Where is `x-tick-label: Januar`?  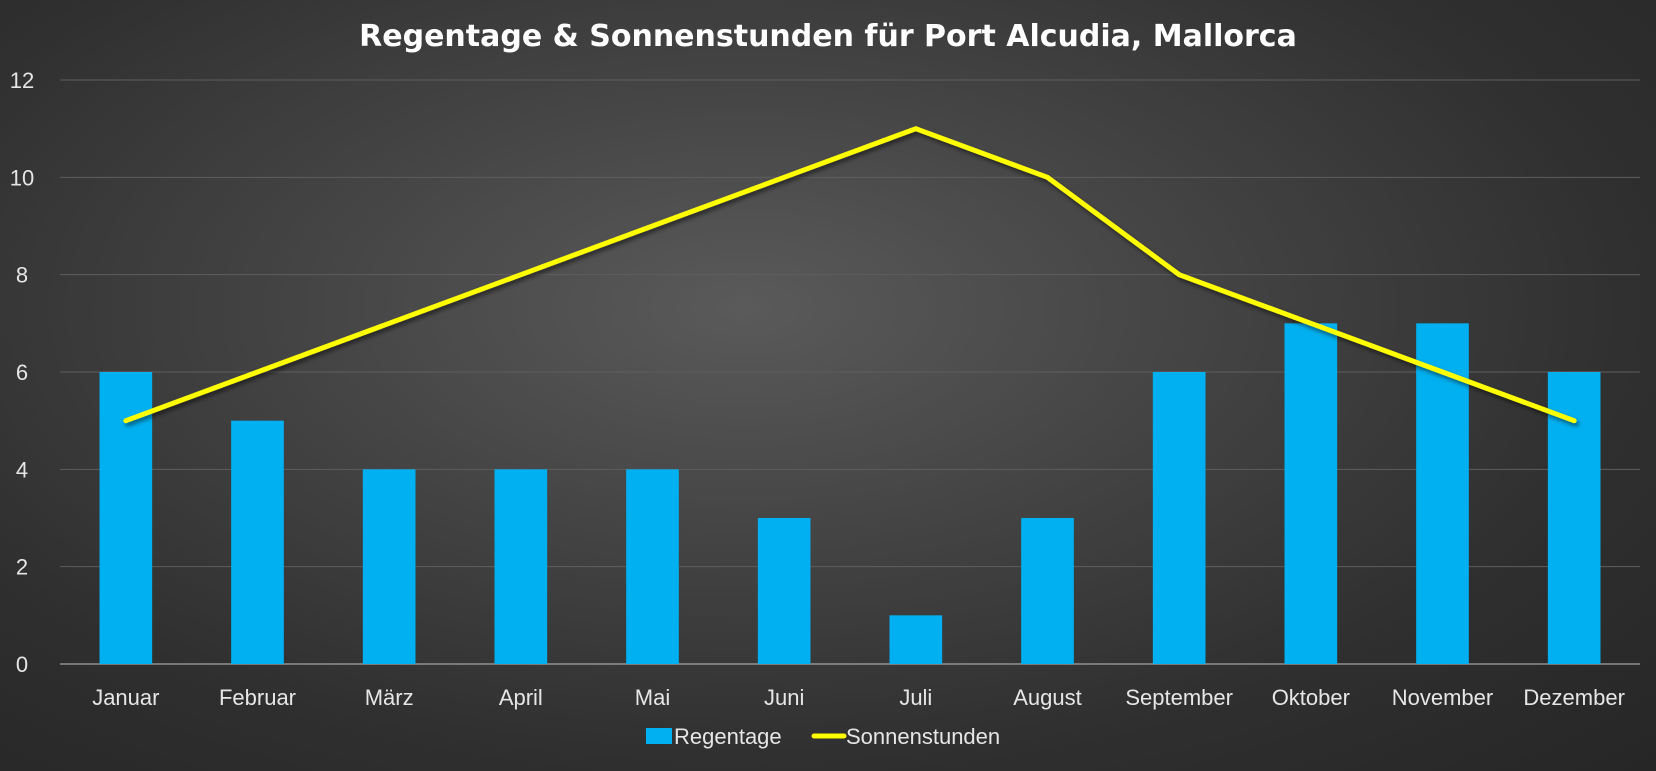 x-tick-label: Januar is located at coordinates (125, 697).